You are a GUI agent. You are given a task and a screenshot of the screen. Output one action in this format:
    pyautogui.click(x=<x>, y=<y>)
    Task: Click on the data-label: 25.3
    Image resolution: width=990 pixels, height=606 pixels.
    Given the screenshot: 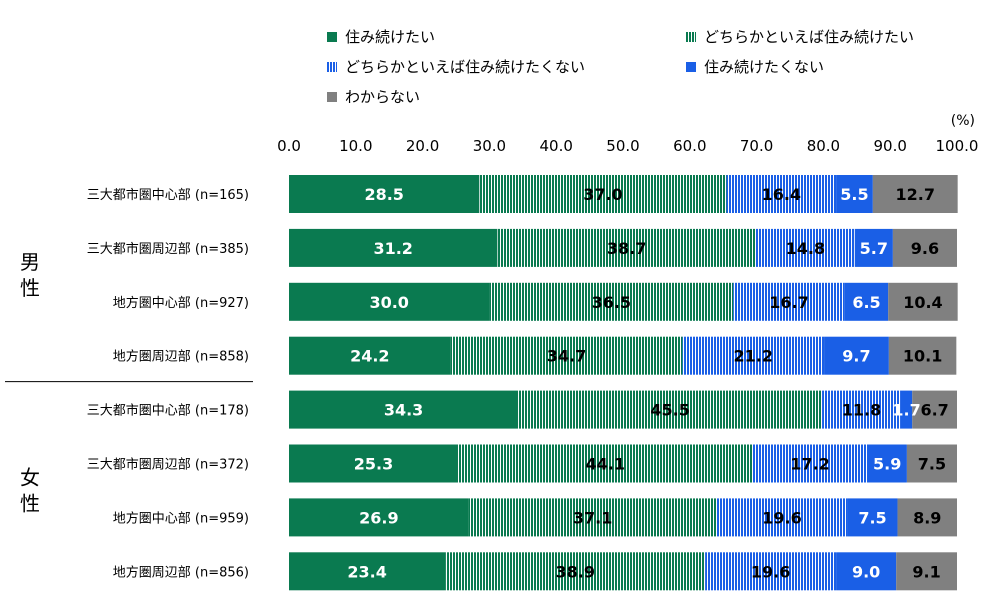 What is the action you would take?
    pyautogui.click(x=373, y=464)
    